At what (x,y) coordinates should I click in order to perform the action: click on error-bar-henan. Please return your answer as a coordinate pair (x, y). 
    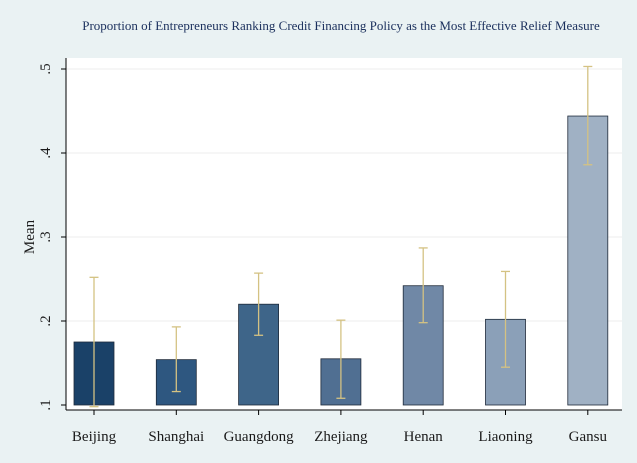
    Looking at the image, I should click on (423, 285).